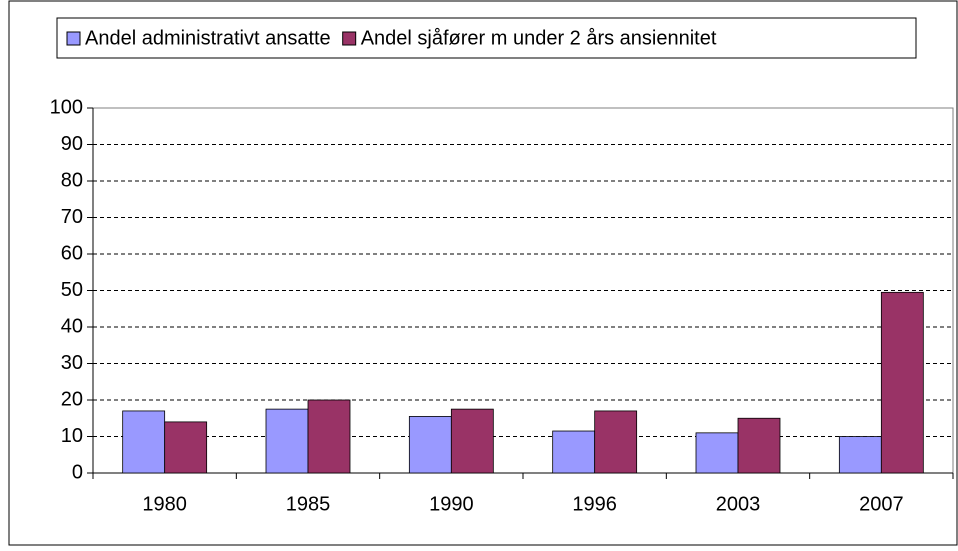 The height and width of the screenshot is (551, 958). Describe the element at coordinates (72, 326) in the screenshot. I see `y-tick-label: 40` at that location.